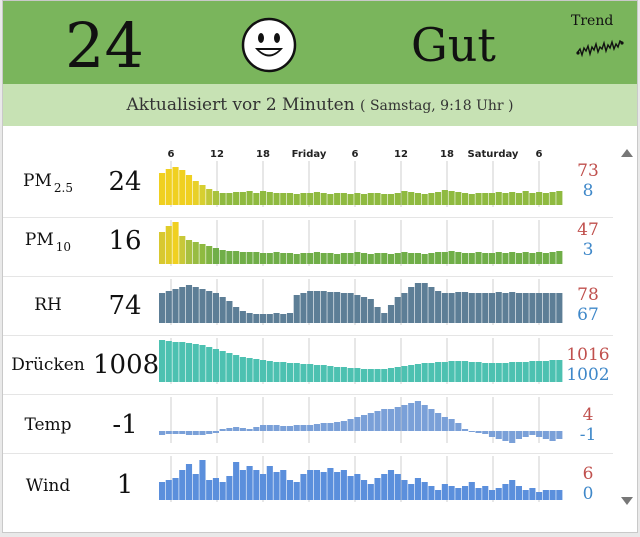 The image size is (640, 537). What do you see at coordinates (308, 247) in the screenshot?
I see `row-pm10: PM 10 16 47 3` at bounding box center [308, 247].